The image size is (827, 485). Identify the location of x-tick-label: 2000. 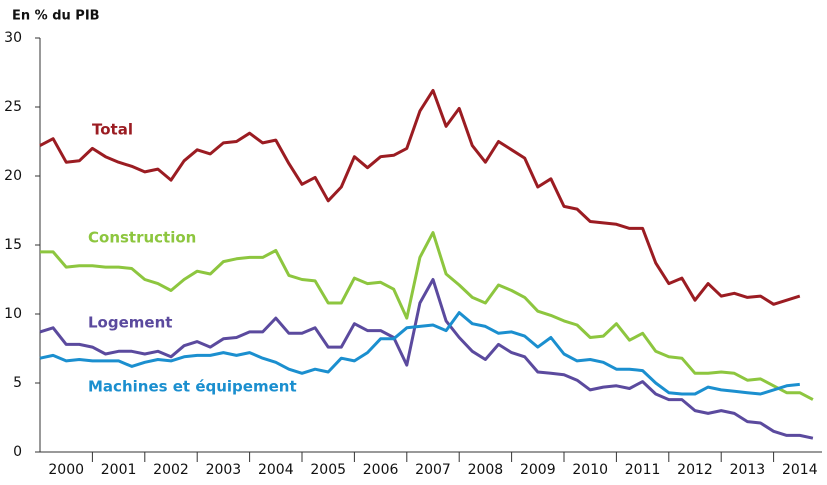
(66, 470).